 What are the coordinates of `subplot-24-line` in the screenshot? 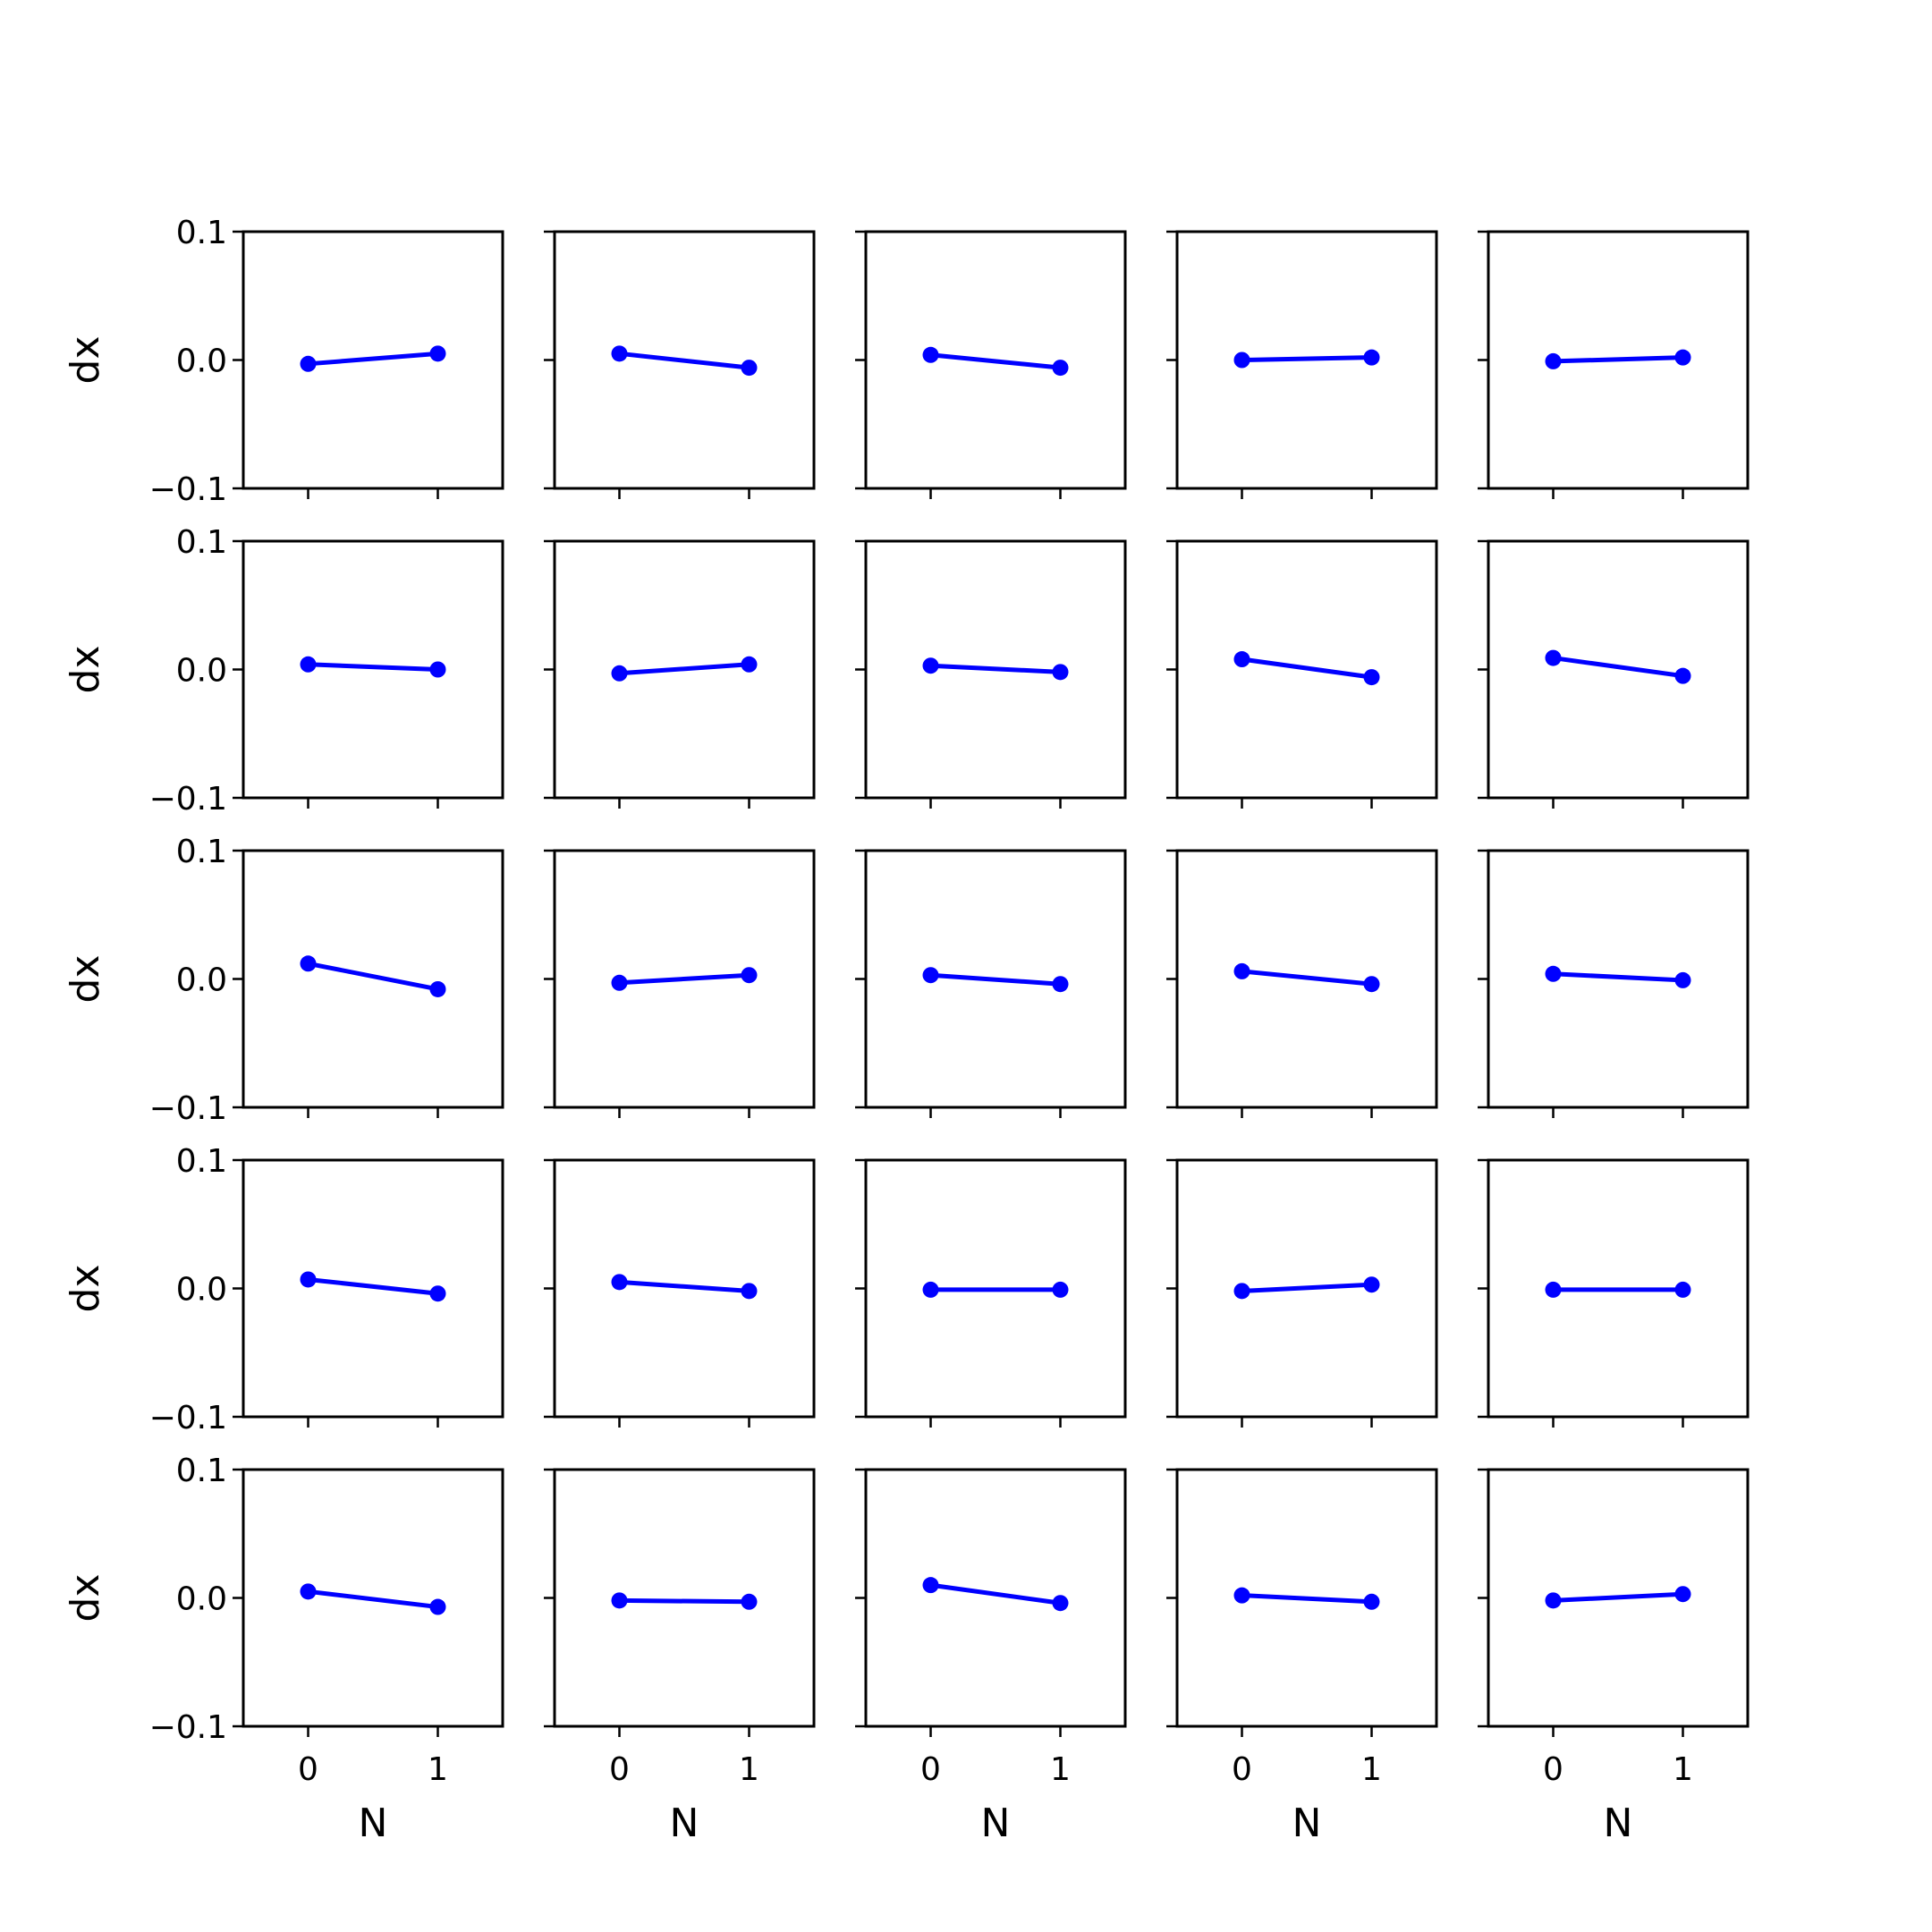 It's located at (1618, 1597).